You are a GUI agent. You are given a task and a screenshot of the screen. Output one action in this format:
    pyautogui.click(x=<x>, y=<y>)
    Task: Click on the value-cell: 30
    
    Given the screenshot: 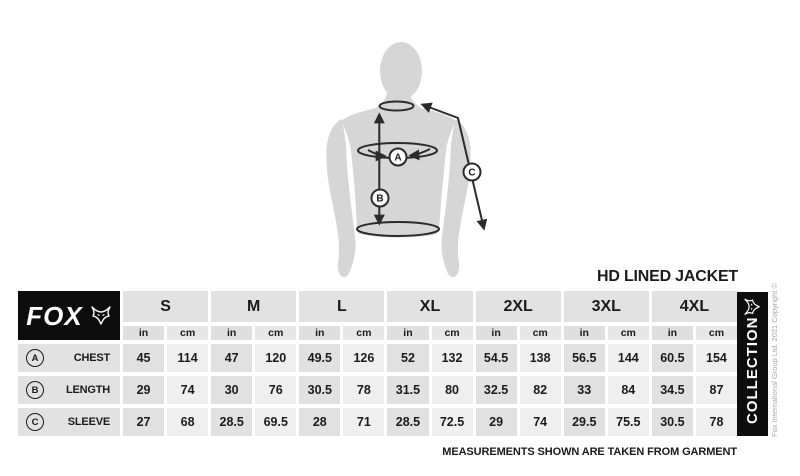 What is the action you would take?
    pyautogui.click(x=232, y=390)
    